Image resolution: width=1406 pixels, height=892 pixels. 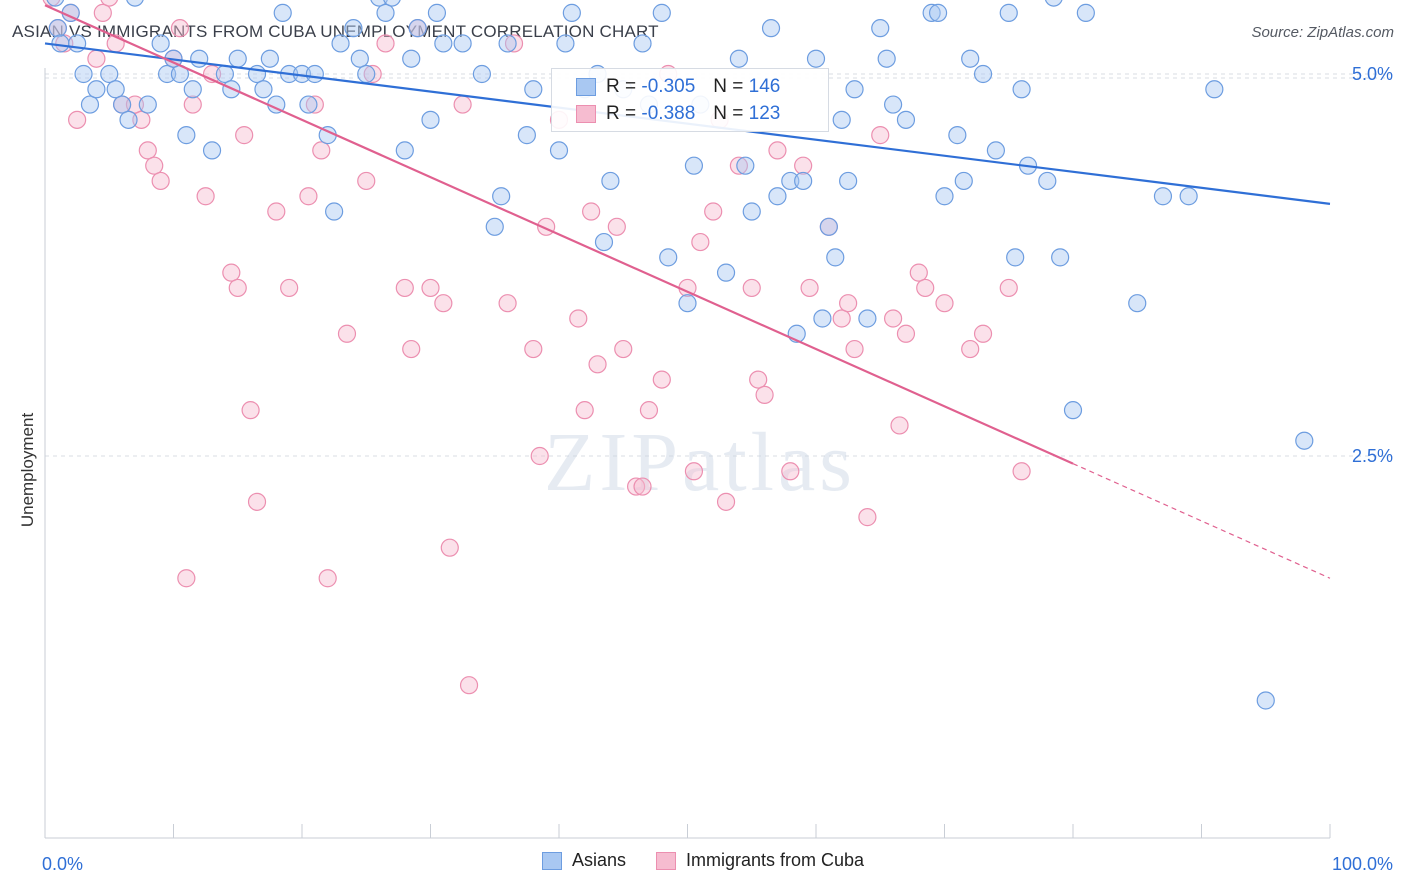 I want to click on legend-n-value: 123, so click(x=764, y=113).